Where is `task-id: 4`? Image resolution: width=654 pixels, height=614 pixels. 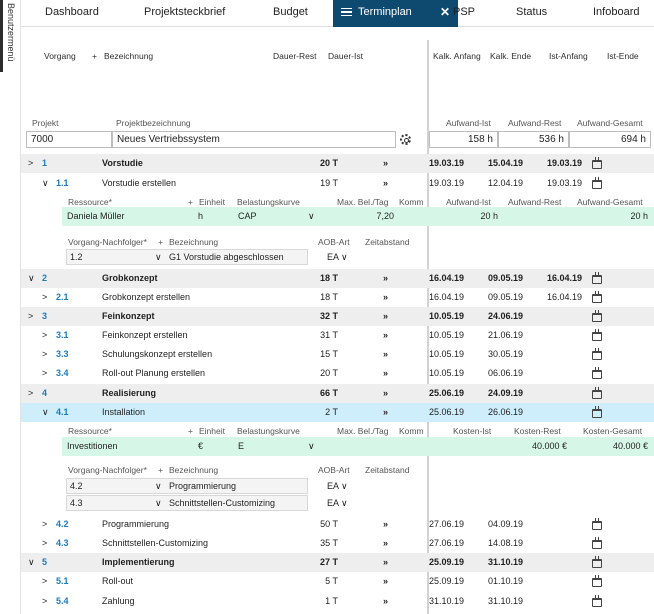
task-id: 4 is located at coordinates (45, 393).